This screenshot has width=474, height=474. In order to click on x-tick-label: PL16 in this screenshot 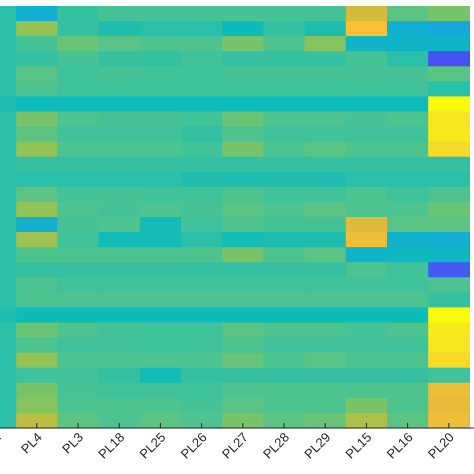, I will do `click(400, 446)`.